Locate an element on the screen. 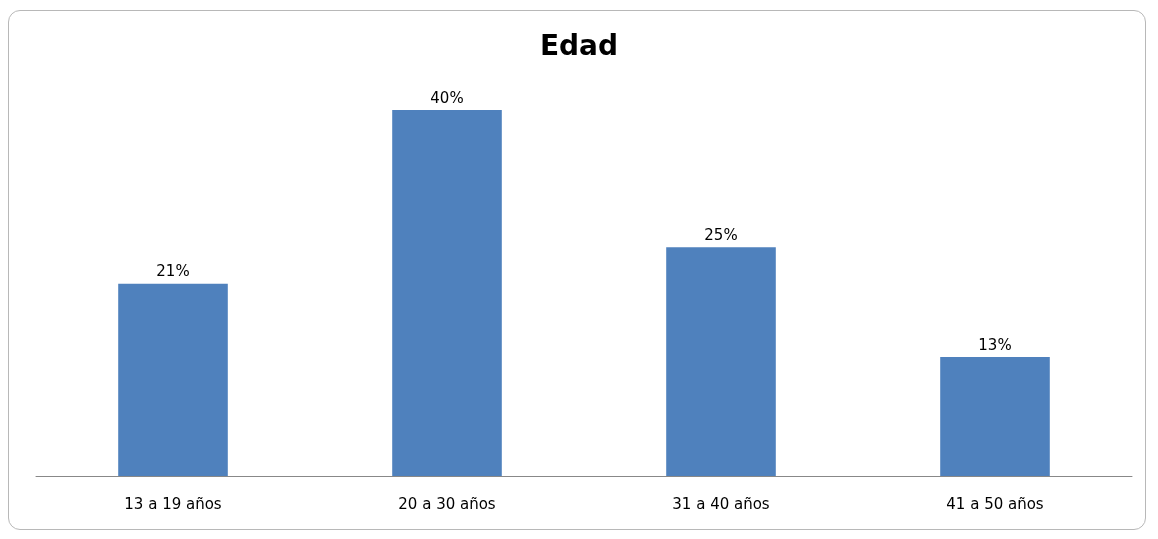 This screenshot has height=539, width=1158. data-label: 13% is located at coordinates (995, 344).